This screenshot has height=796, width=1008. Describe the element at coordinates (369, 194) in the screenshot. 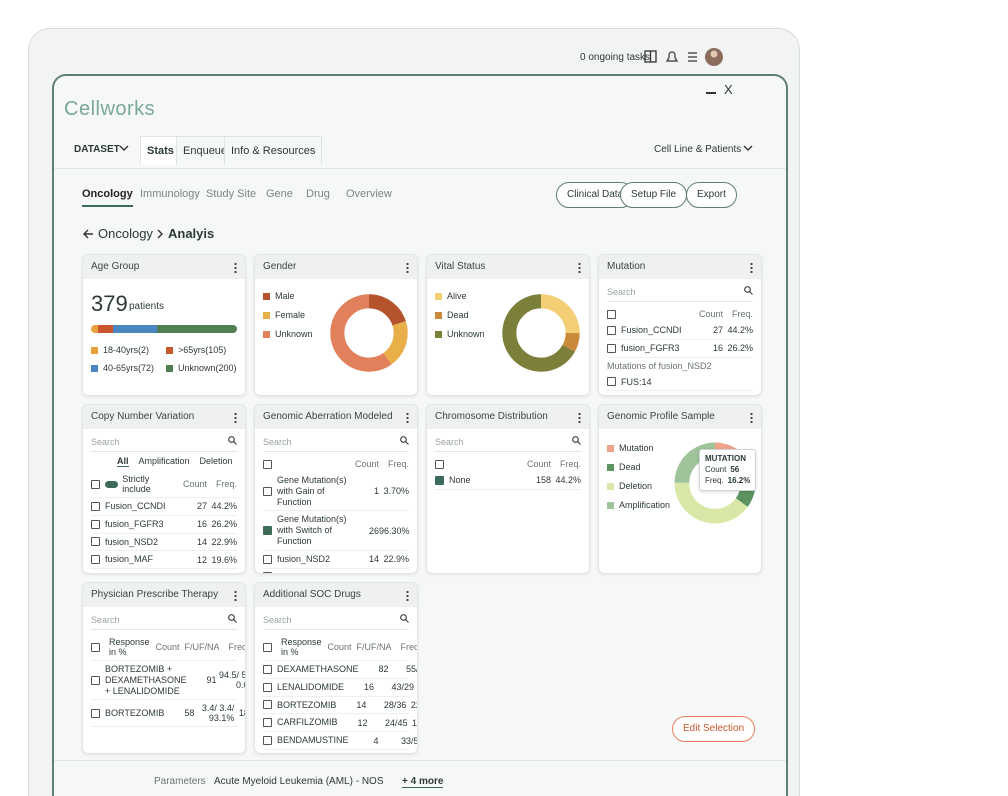

I see `sub-tab: Overview` at that location.